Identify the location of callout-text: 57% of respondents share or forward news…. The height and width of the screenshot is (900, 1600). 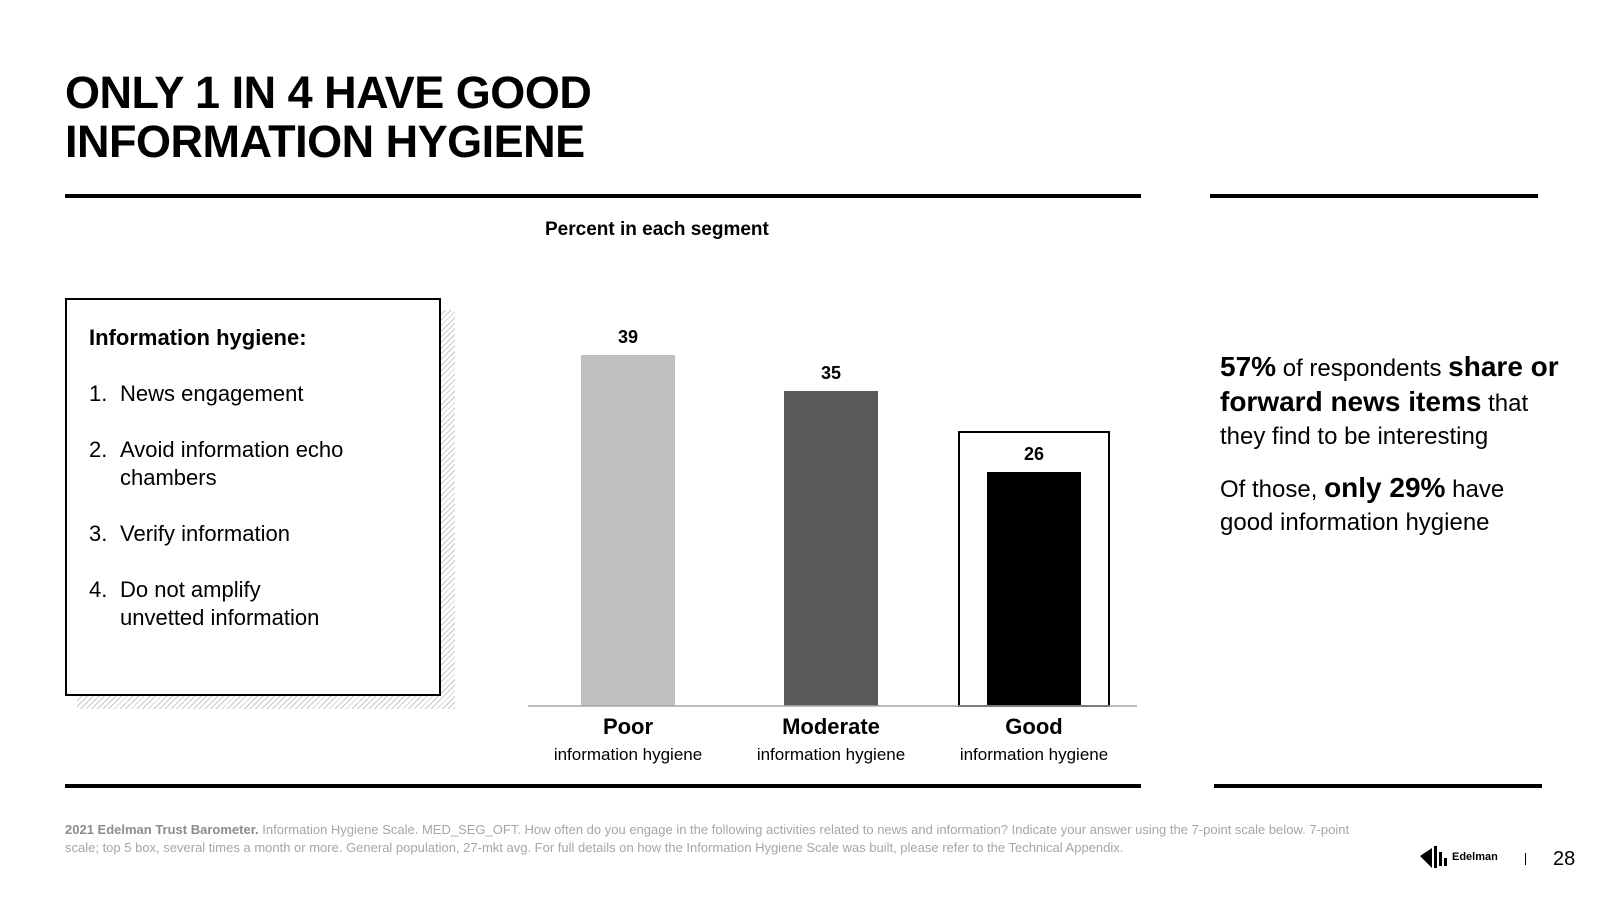
(1390, 453).